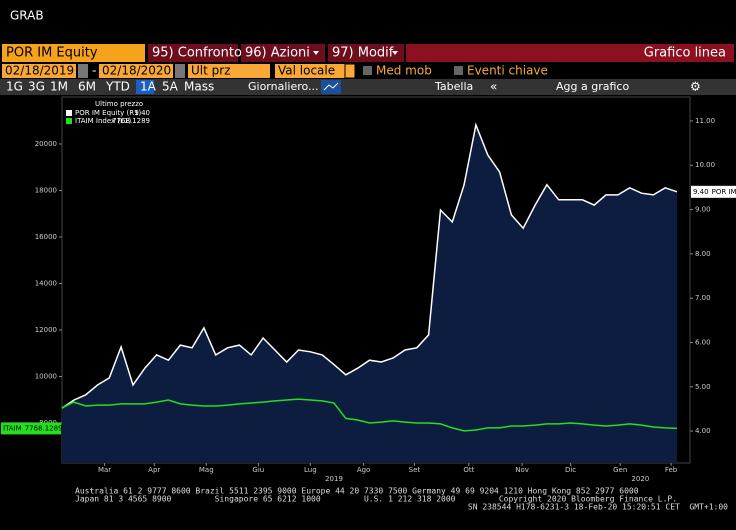  Describe the element at coordinates (131, 121) in the screenshot. I see `legend-value: 7768.1289` at that location.